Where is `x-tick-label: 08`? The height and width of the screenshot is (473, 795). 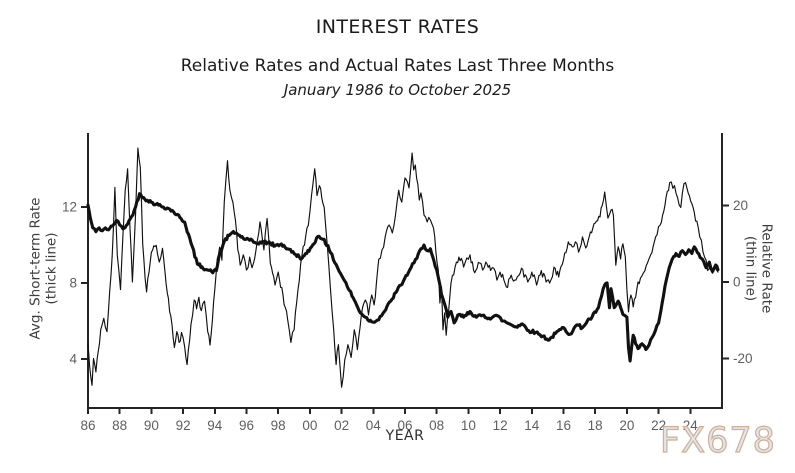
x-tick-label: 08 is located at coordinates (436, 425).